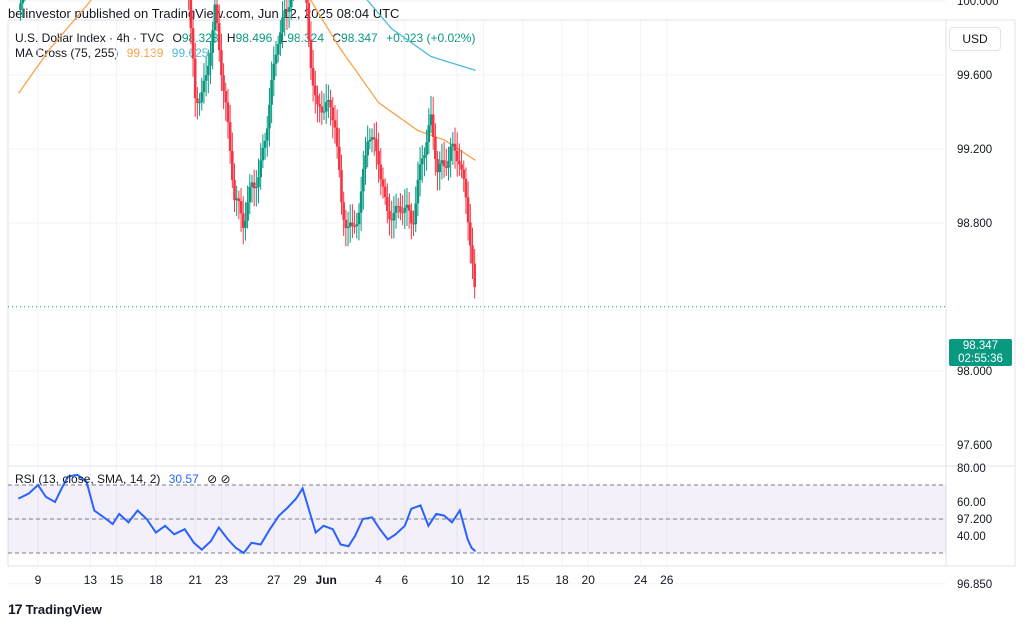 The image size is (1025, 624). I want to click on ma-line-fast, so click(246, 80).